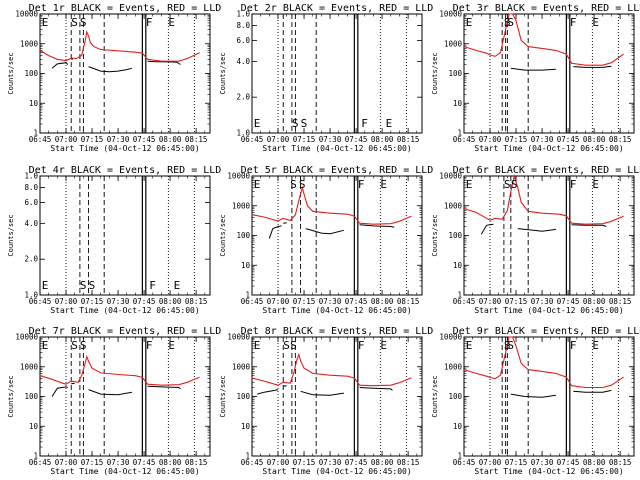  Describe the element at coordinates (546, 331) in the screenshot. I see `panel-title: Det 9r BLACK = Events, RED = LLD` at that location.